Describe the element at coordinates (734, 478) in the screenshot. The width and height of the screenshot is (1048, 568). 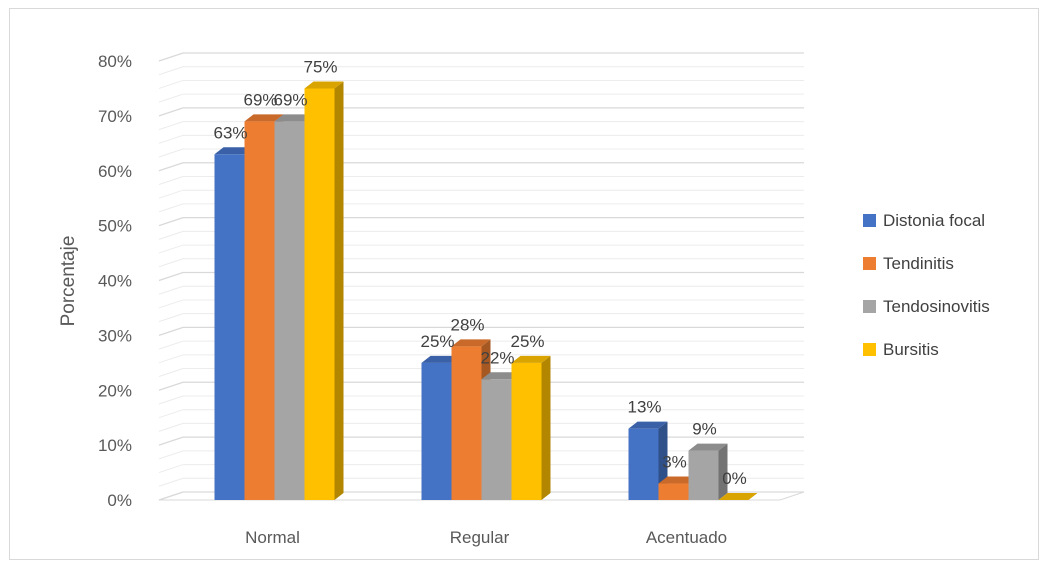
I see `data-label: 0%` at that location.